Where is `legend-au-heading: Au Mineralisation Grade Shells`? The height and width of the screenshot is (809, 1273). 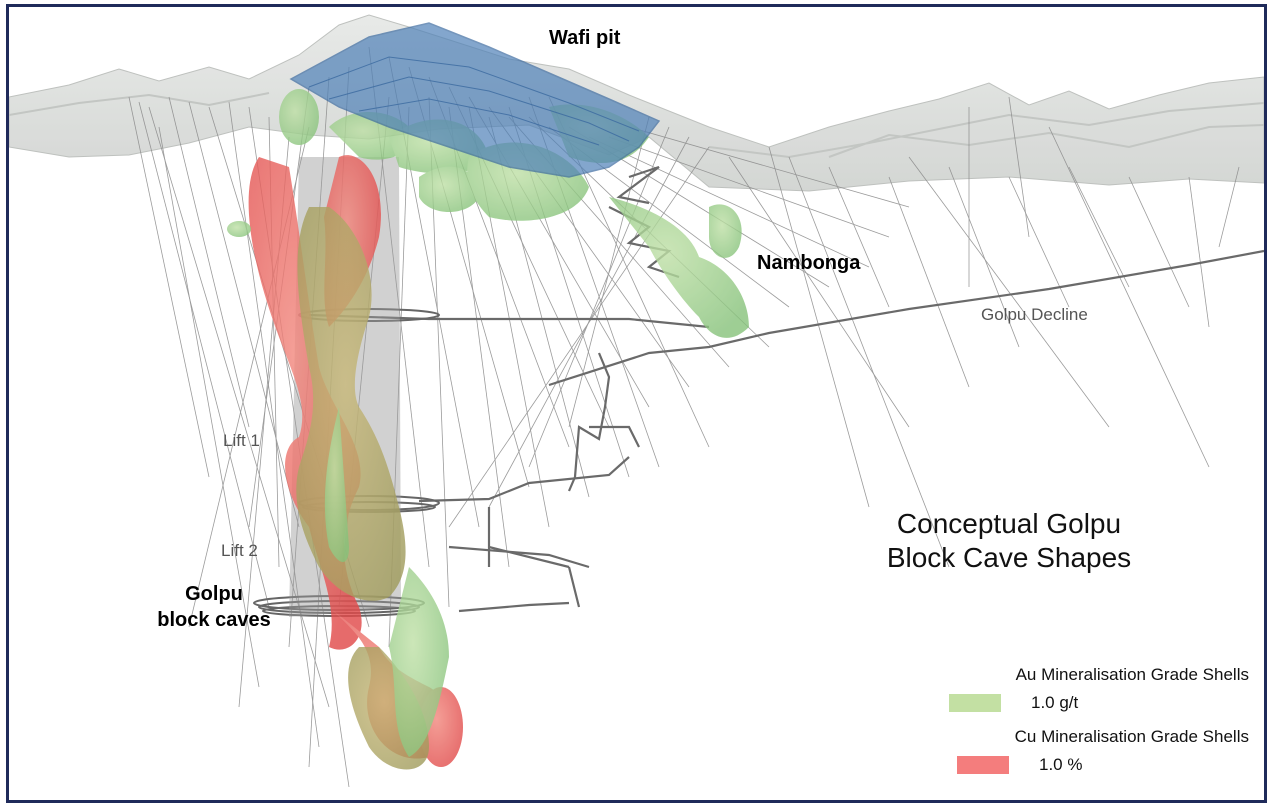 legend-au-heading: Au Mineralisation Grade Shells is located at coordinates (1132, 674).